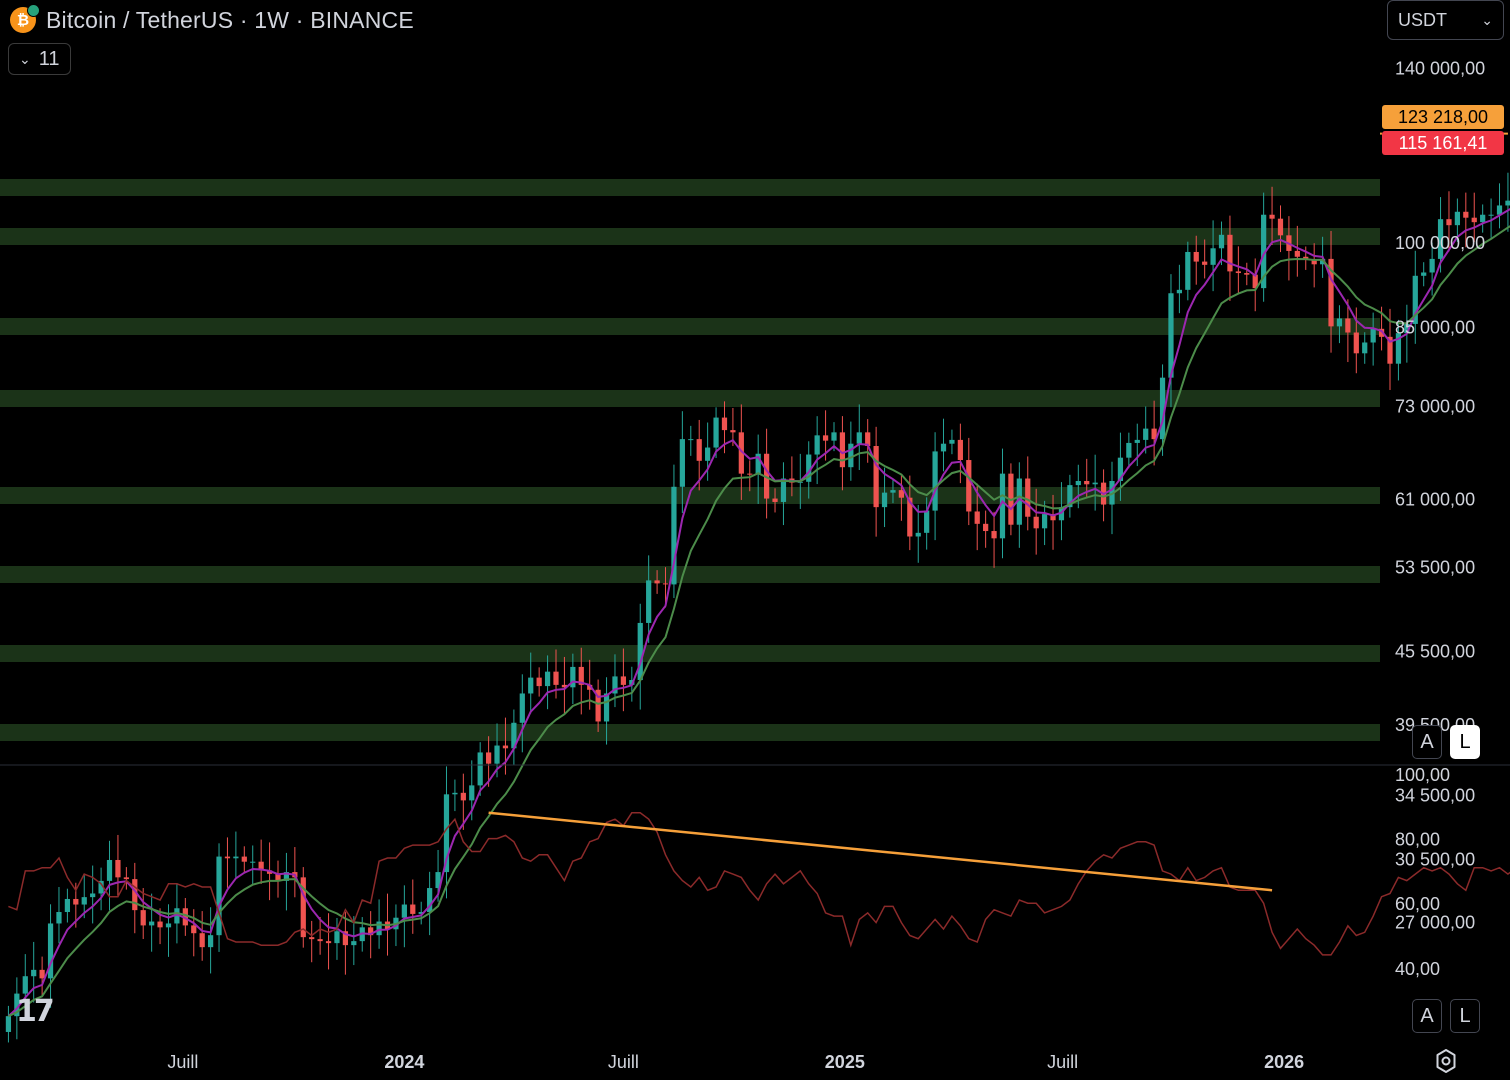 This screenshot has width=1510, height=1080. What do you see at coordinates (25, 58) in the screenshot?
I see `chevron-down-icon: ⌄` at bounding box center [25, 58].